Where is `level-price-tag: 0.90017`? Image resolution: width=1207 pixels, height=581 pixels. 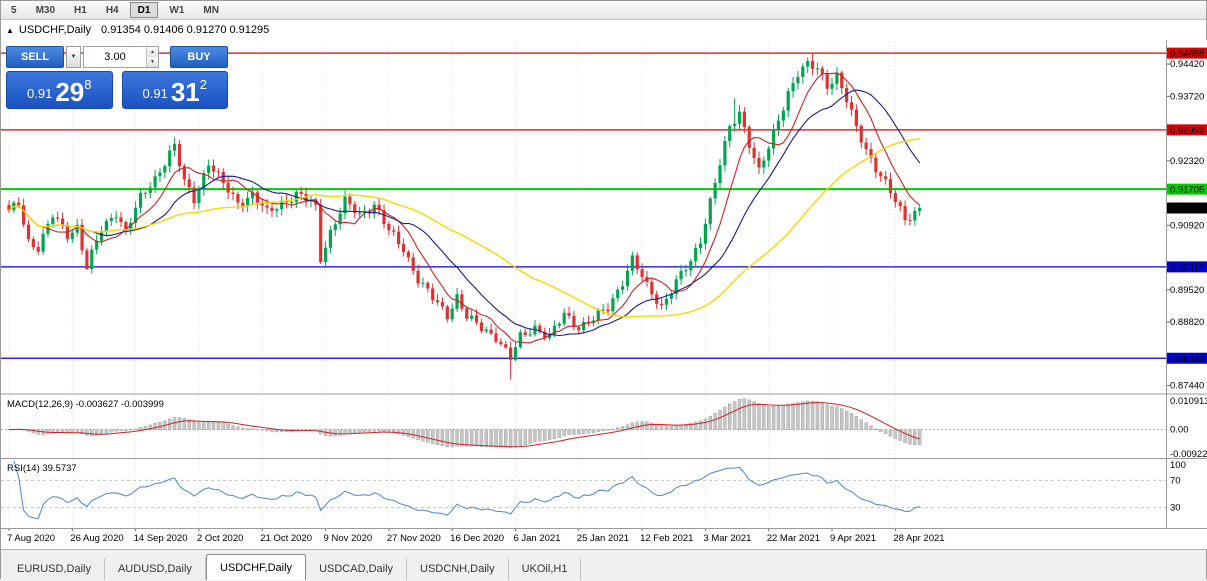 level-price-tag: 0.90017 is located at coordinates (1187, 267).